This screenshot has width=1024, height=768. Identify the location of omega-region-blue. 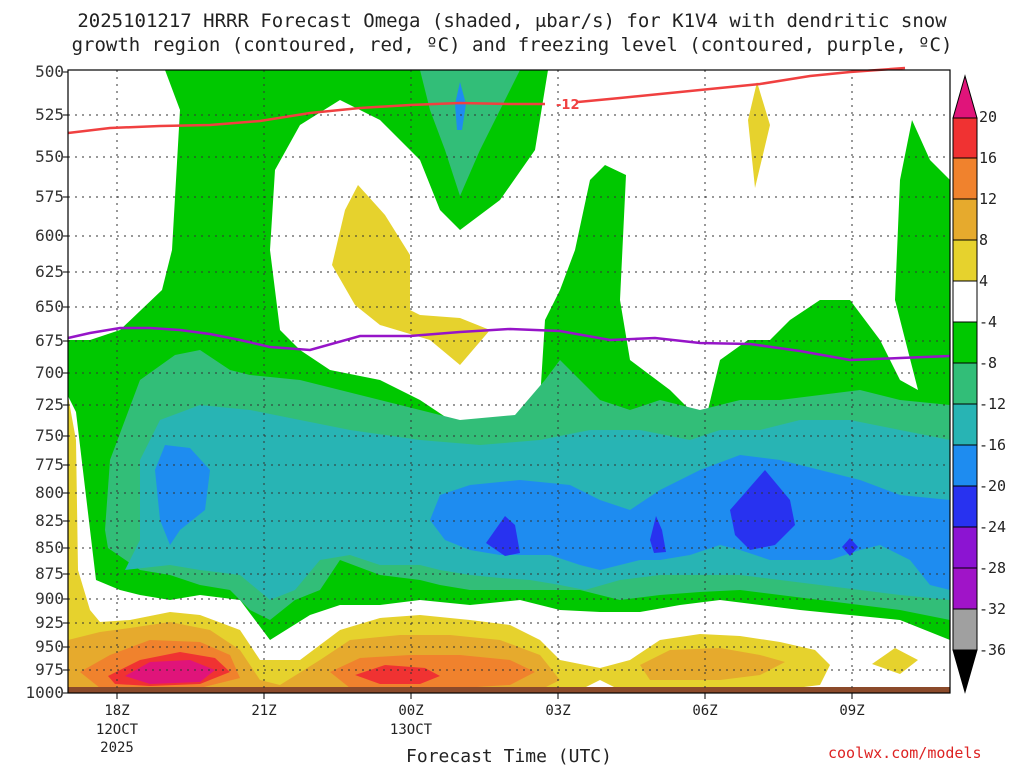
(182, 495).